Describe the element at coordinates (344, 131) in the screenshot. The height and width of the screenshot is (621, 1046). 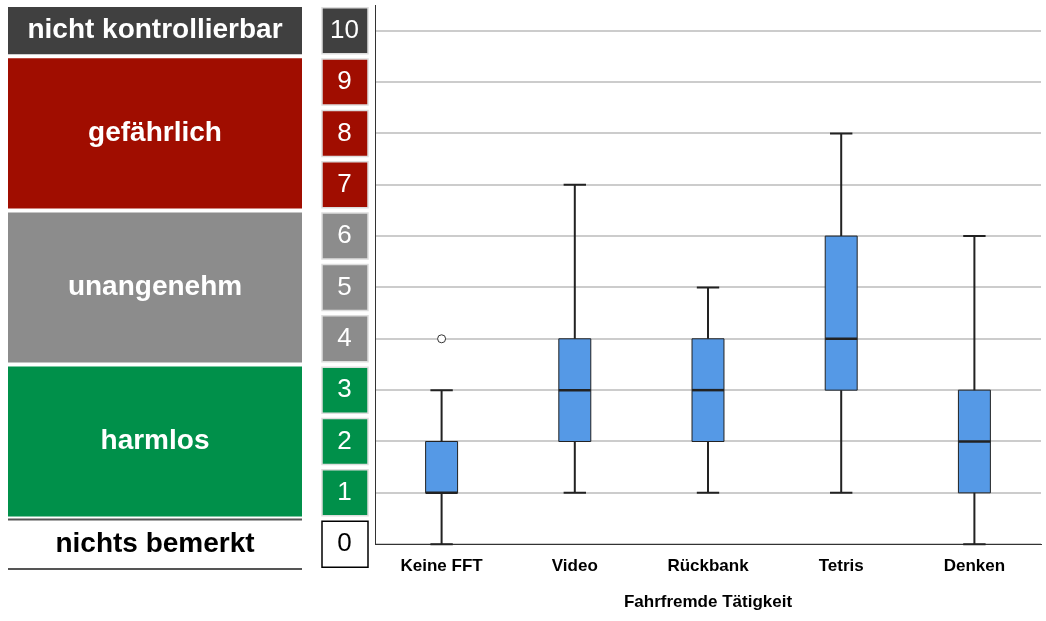
I see `y-tick-label: 8` at that location.